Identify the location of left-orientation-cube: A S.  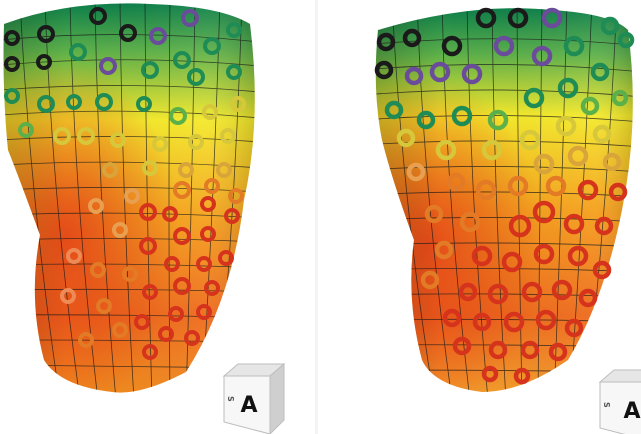
(254, 398).